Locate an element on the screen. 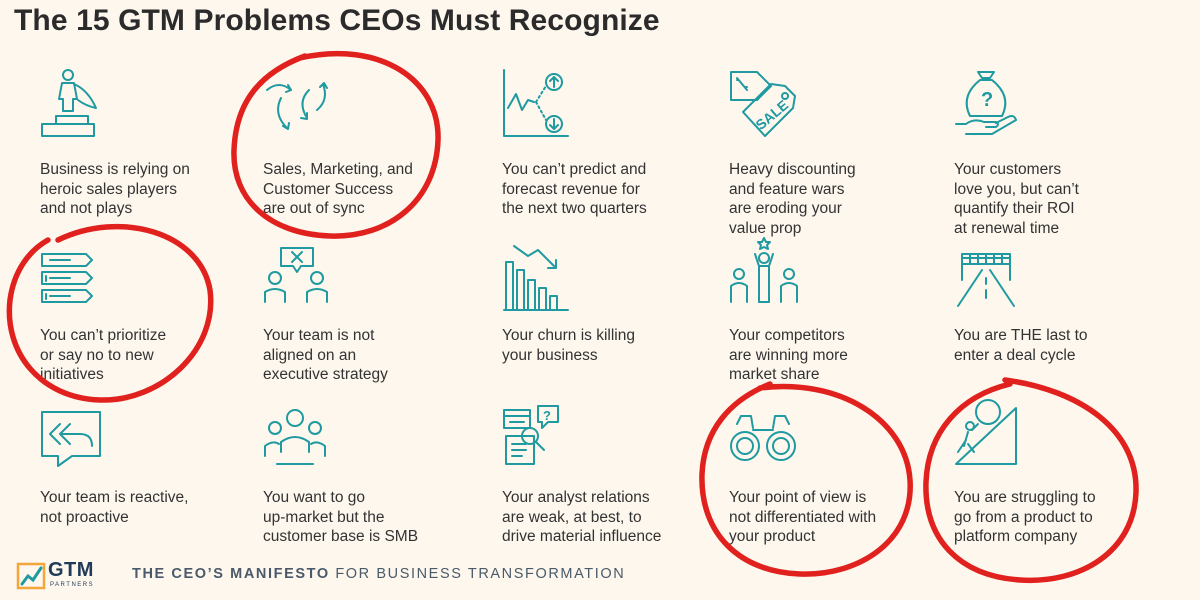 This screenshot has height=600, width=1200. problem-text: You are THE last to enter a deal cycle is located at coordinates (1021, 345).